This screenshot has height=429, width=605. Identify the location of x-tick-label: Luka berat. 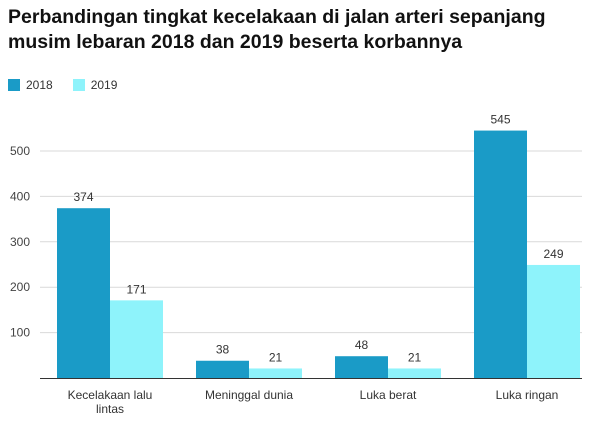
(388, 395).